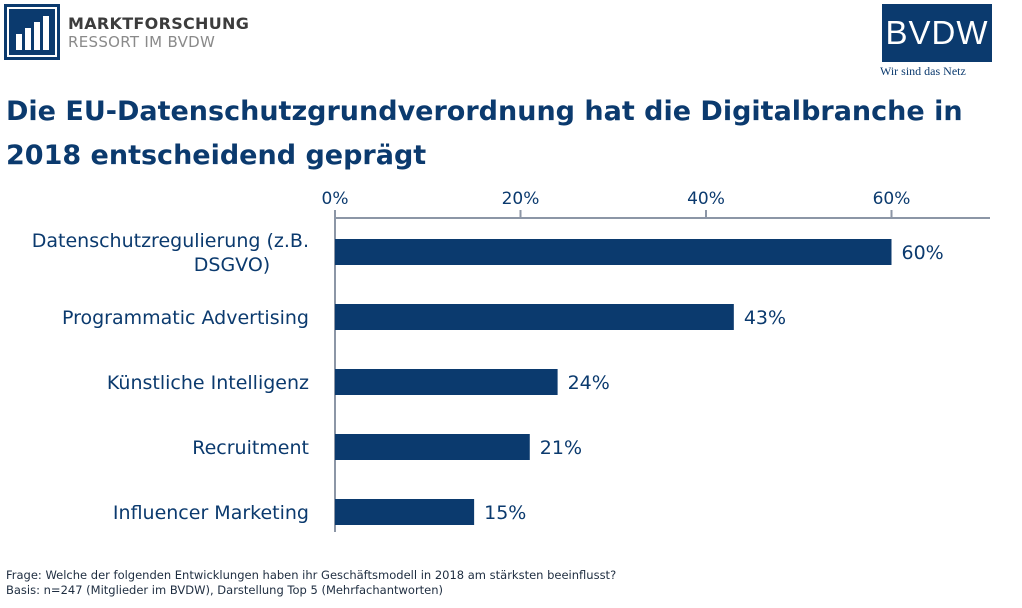  I want to click on category-label-line: Programmatic Advertising, so click(185, 318).